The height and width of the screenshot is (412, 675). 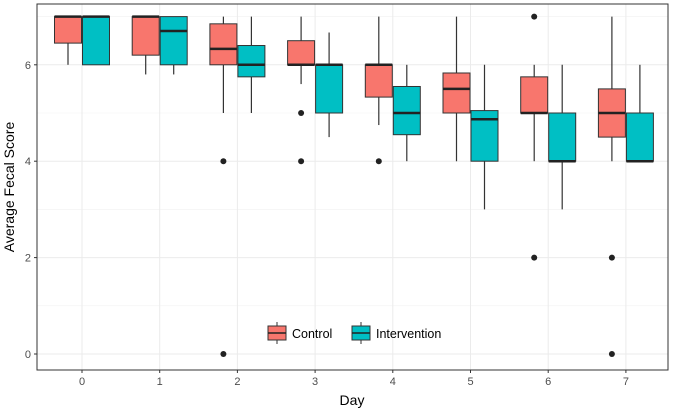 What do you see at coordinates (28, 355) in the screenshot?
I see `y-tick-label: 0` at bounding box center [28, 355].